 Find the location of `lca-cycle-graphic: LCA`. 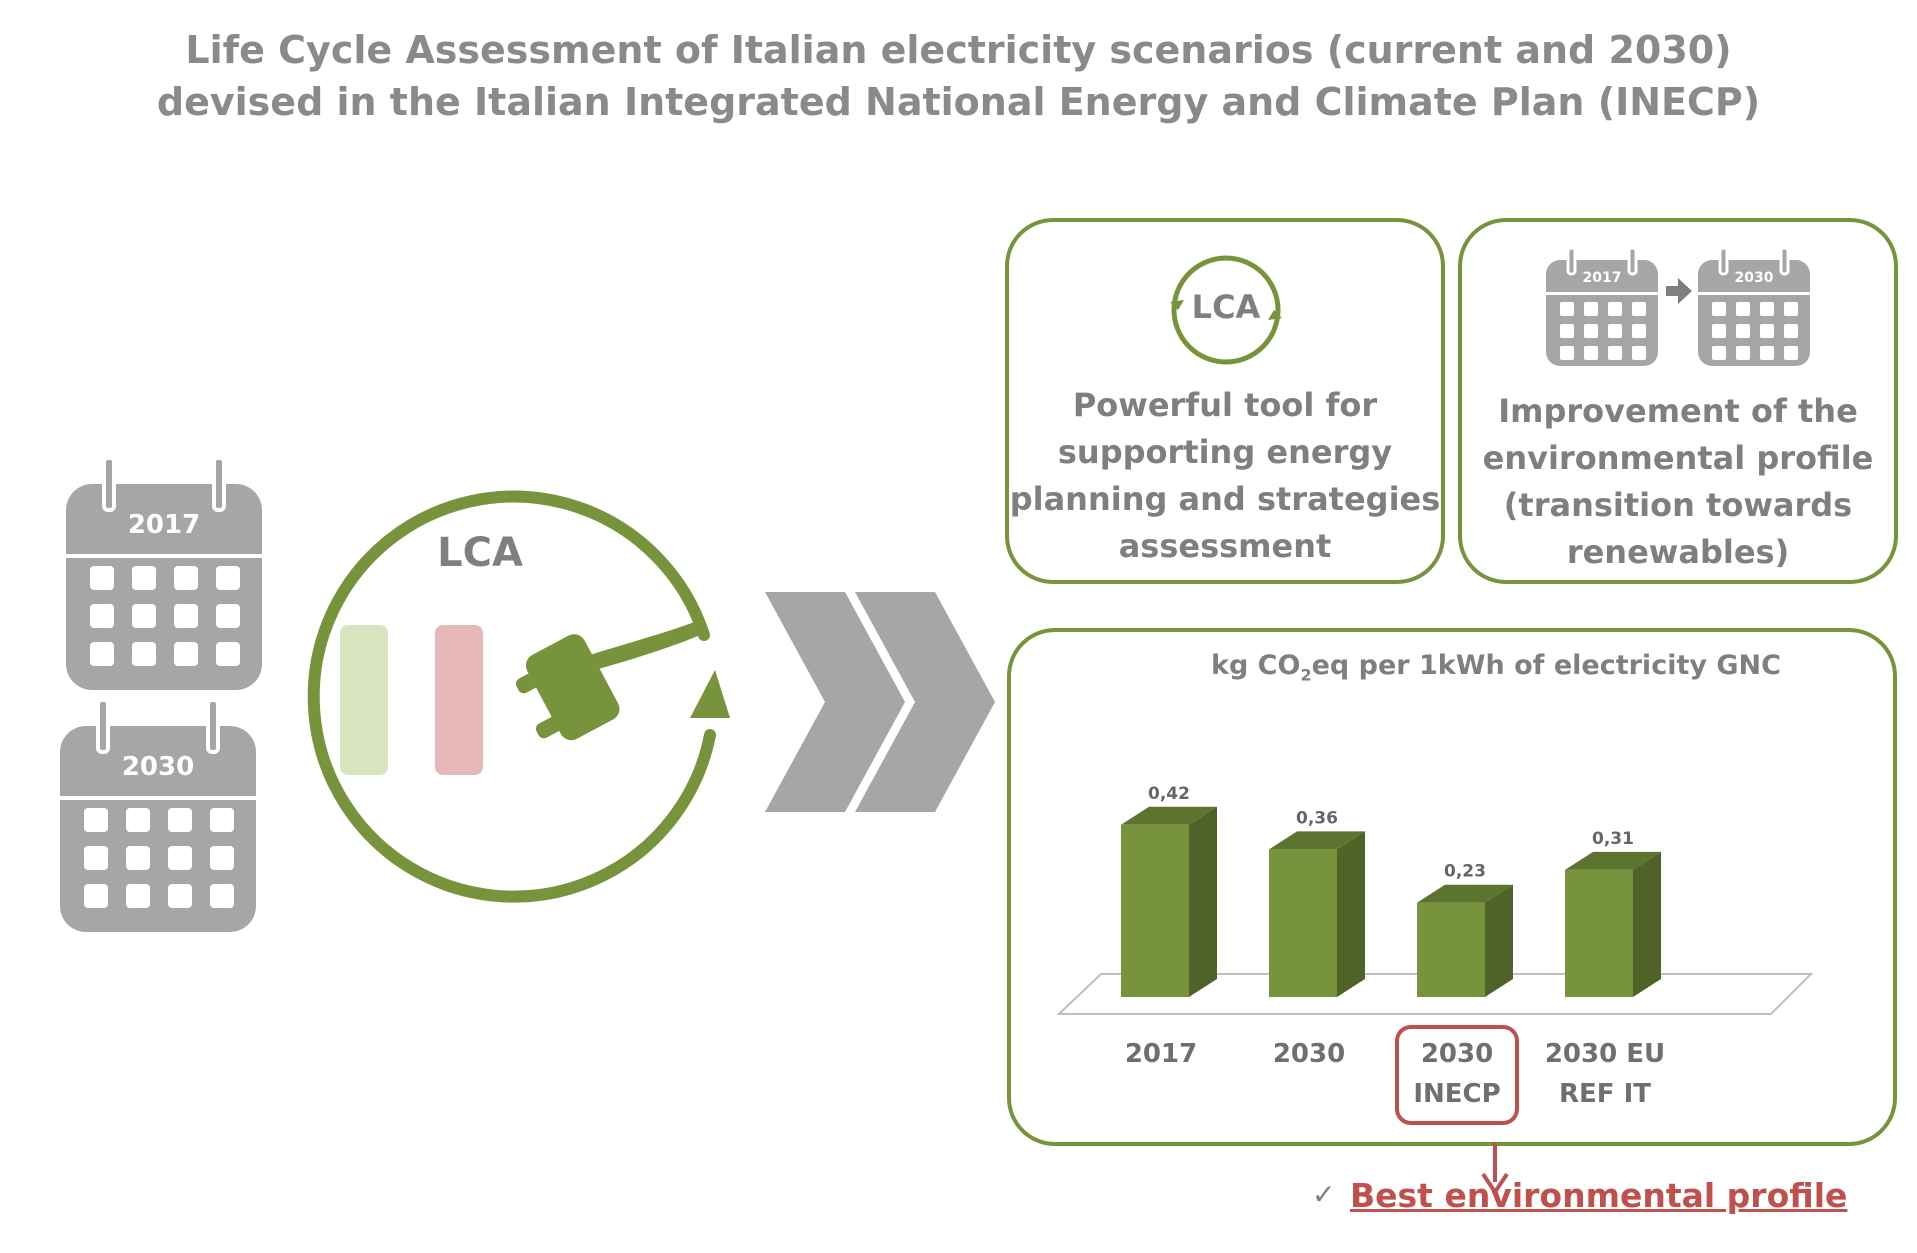

lca-cycle-graphic: LCA is located at coordinates (520, 700).